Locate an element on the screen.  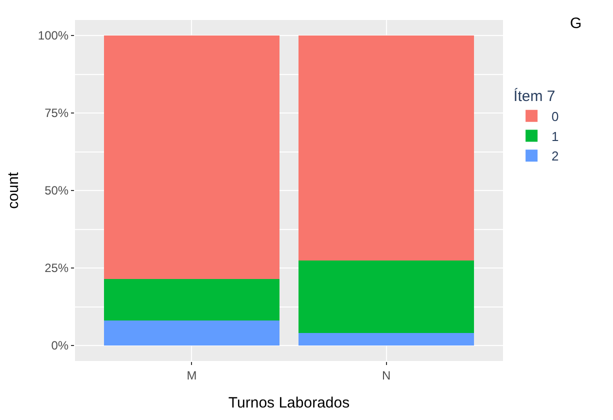
legend-label: 0 is located at coordinates (555, 116).